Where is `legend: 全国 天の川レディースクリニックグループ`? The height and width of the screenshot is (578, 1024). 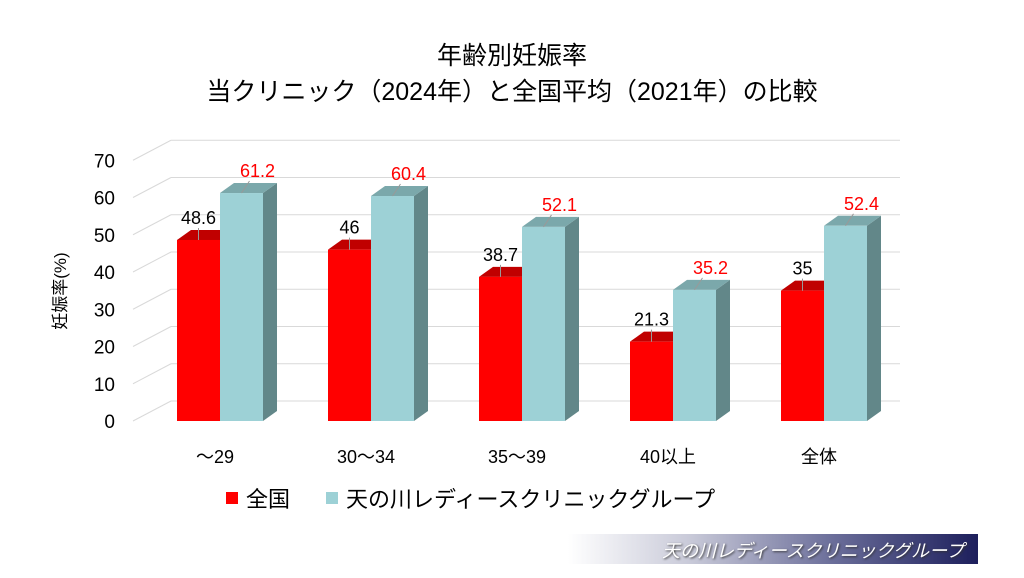
legend: 全国 天の川レディースクリニックグループ is located at coordinates (470, 498).